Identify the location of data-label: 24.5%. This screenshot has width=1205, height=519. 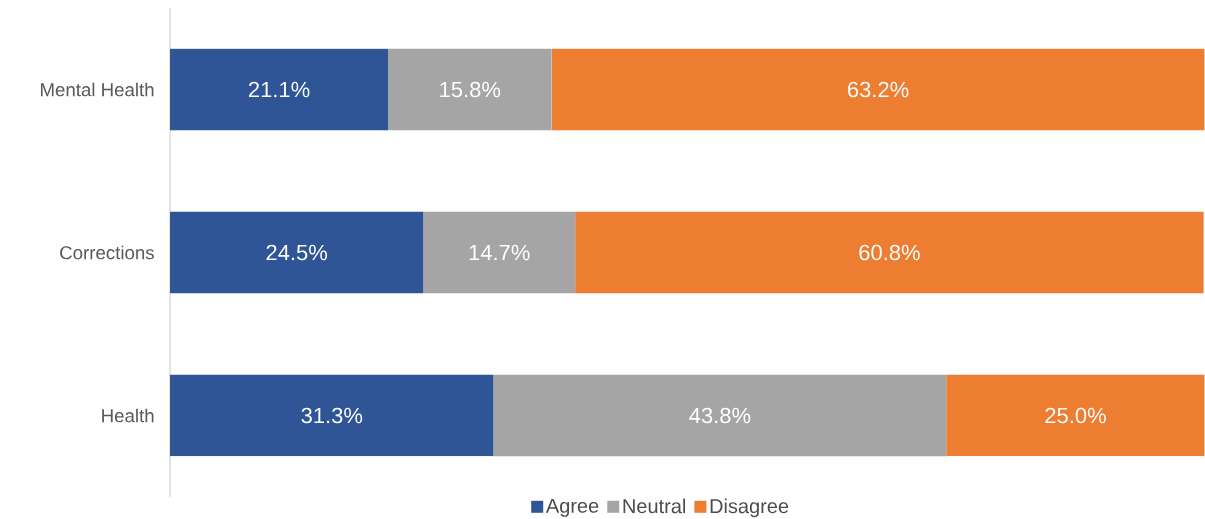
(297, 252).